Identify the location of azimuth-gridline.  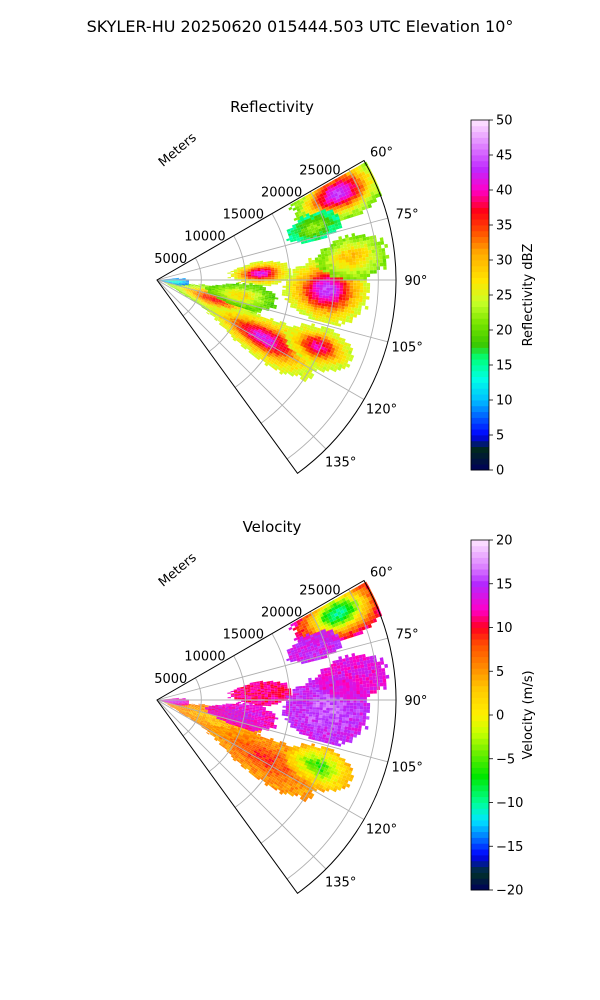
(260, 339).